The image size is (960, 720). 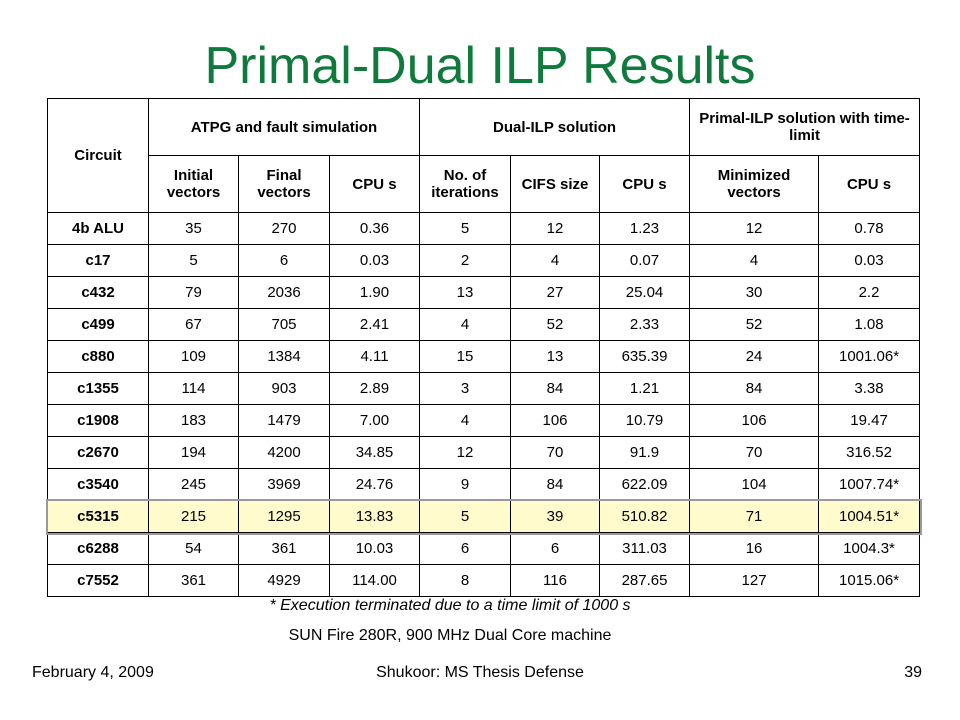 I want to click on table-cell: 13.83, so click(x=374, y=516).